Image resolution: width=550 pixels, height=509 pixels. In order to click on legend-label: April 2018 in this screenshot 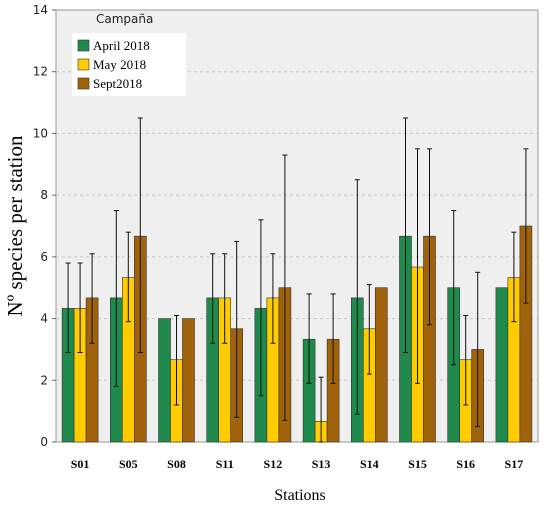, I will do `click(121, 45)`.